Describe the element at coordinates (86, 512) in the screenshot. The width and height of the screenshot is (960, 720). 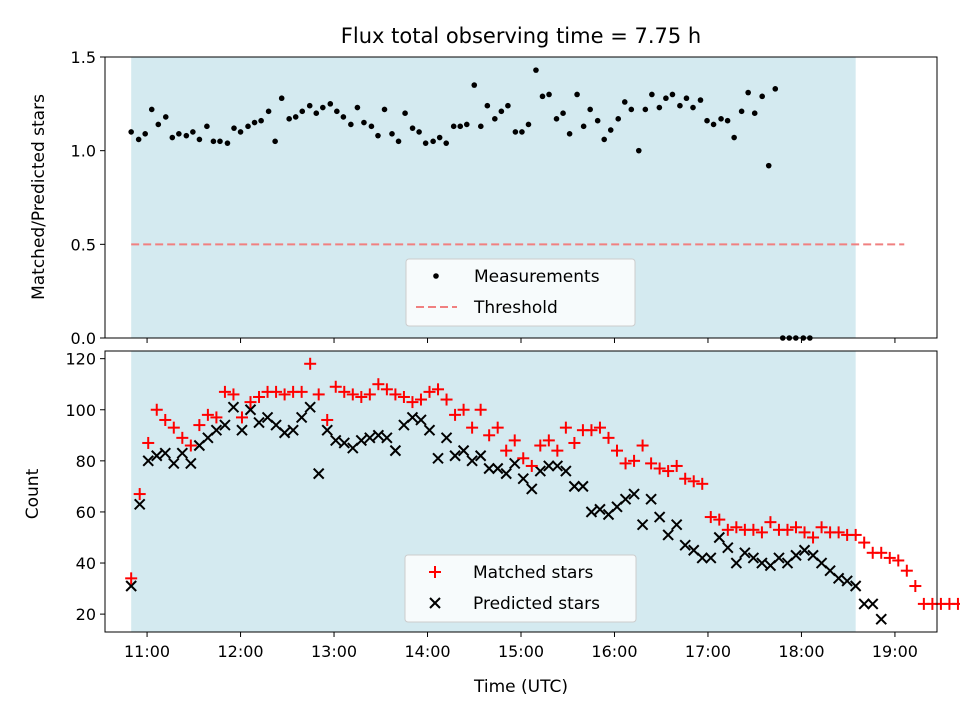
I see `bottom-y-tick-label: 60` at that location.